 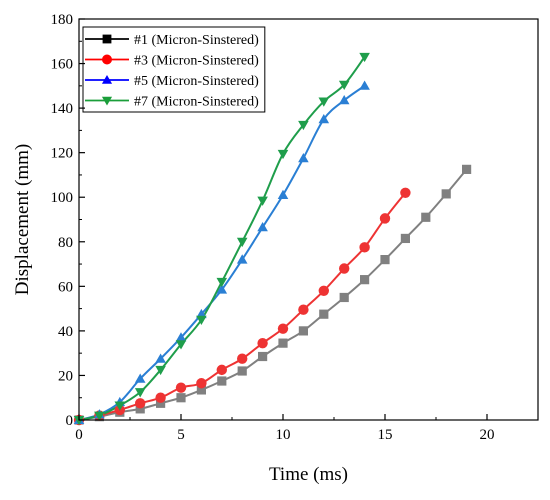 I want to click on y-tick-label: 80, so click(x=65, y=243).